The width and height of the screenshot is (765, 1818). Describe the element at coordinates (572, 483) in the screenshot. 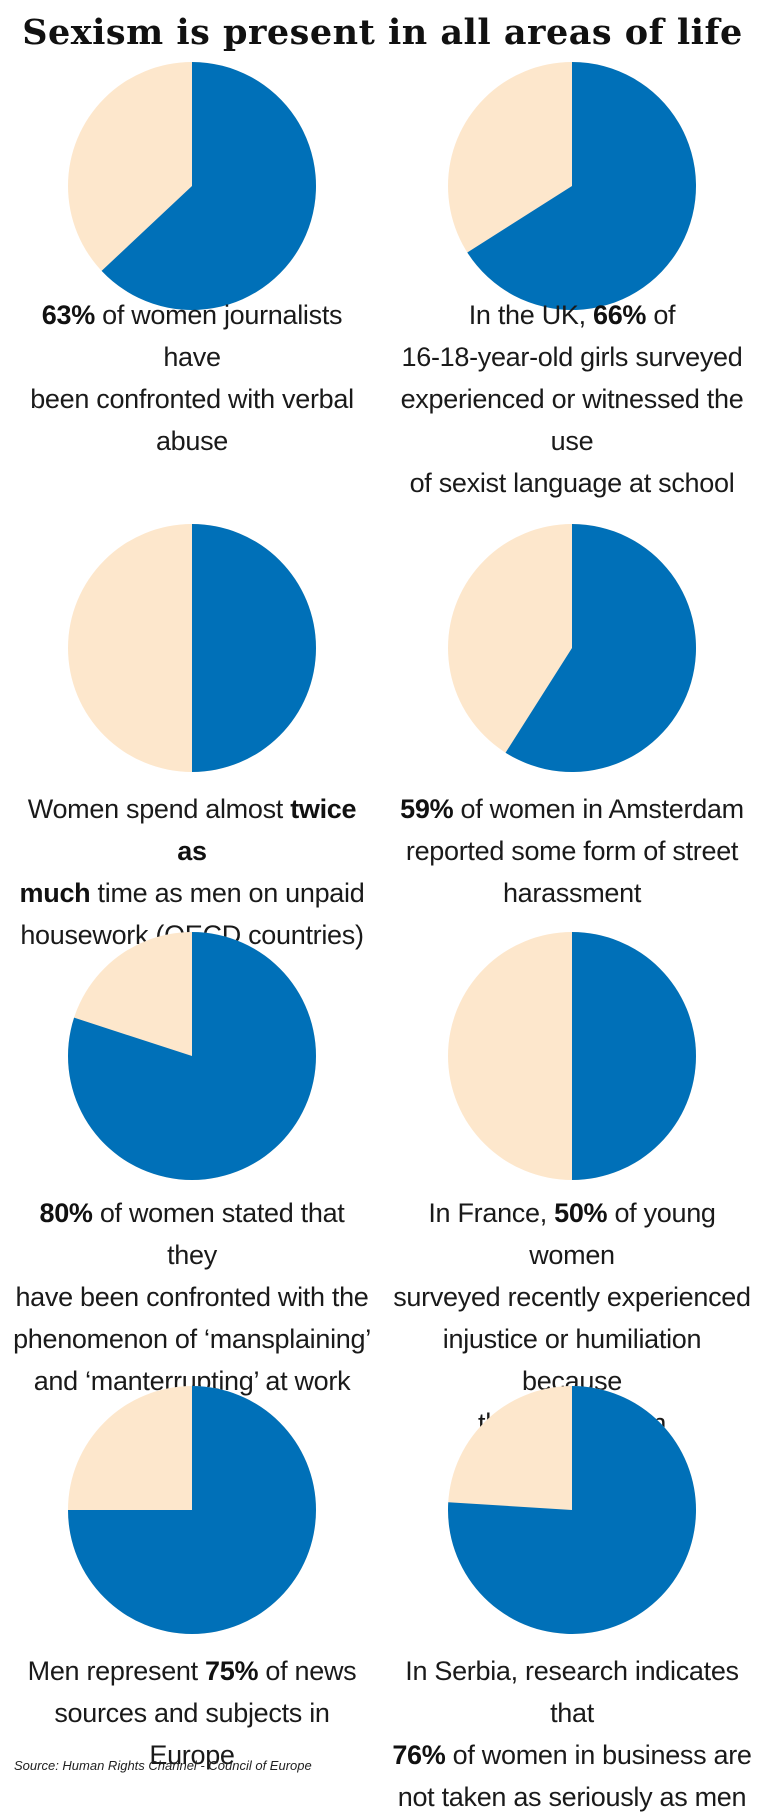

I see `caption-line: of sexist language at school` at that location.